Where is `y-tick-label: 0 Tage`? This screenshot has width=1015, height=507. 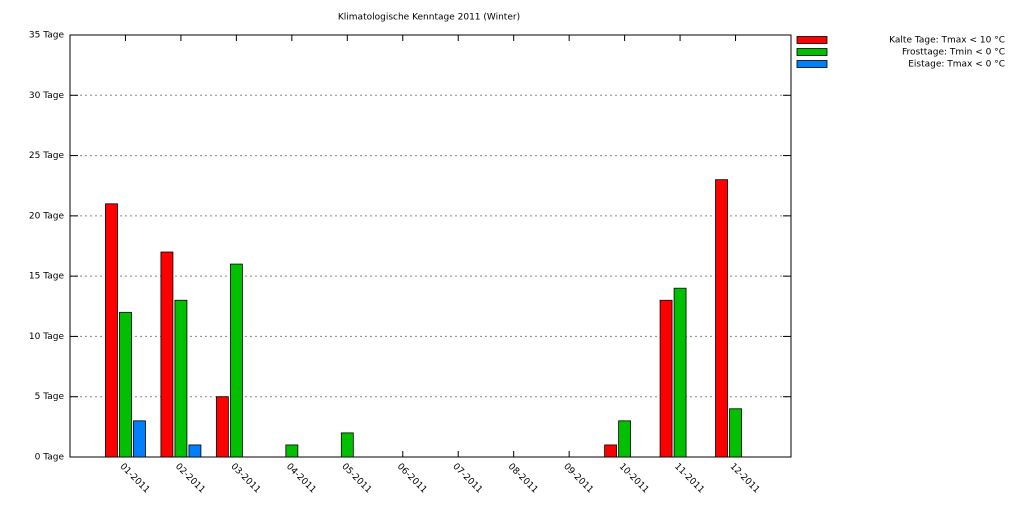 y-tick-label: 0 Tage is located at coordinates (50, 458).